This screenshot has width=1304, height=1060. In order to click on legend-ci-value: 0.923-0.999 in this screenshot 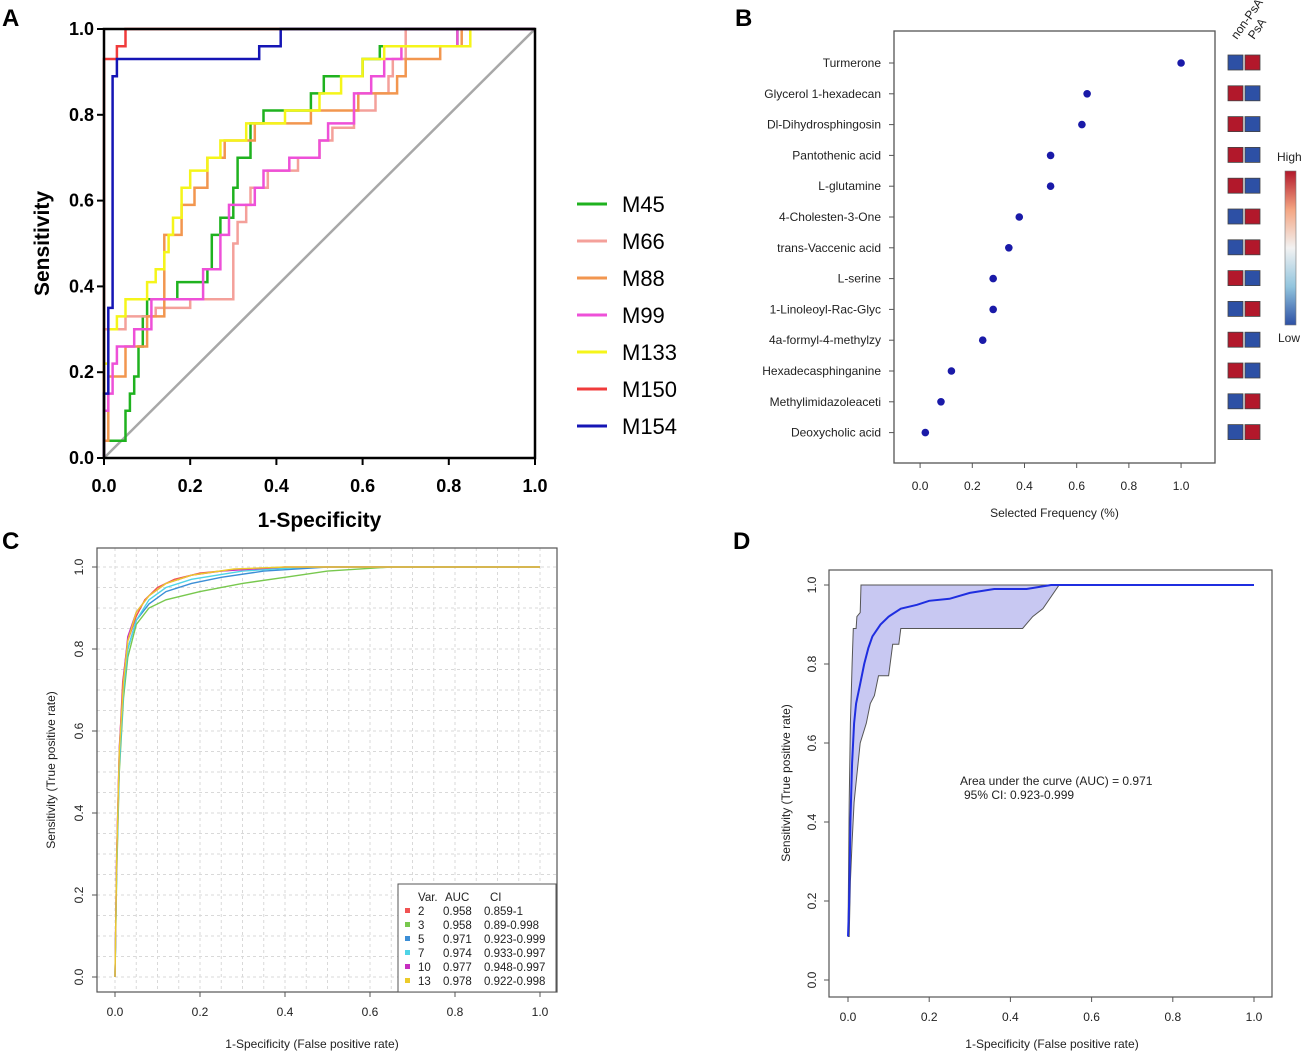, I will do `click(514, 940)`.